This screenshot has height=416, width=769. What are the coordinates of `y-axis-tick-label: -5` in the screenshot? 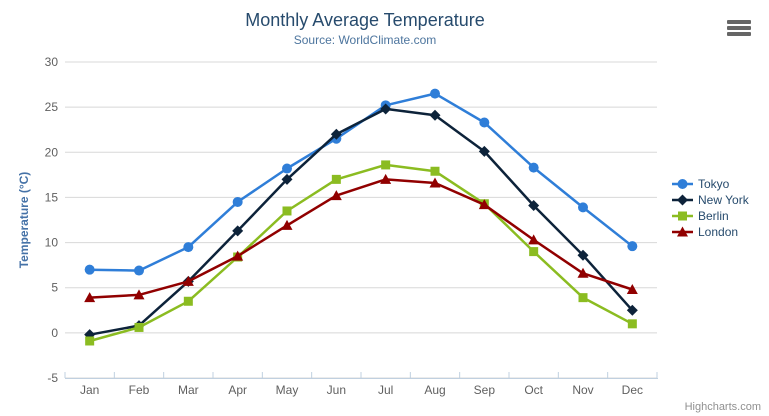 It's located at (52, 378).